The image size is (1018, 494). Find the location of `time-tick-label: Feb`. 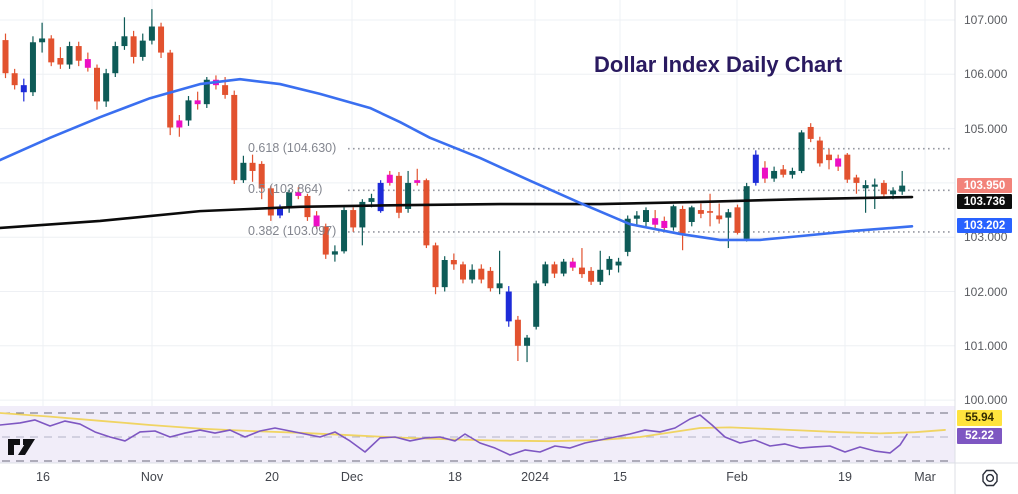

time-tick-label: Feb is located at coordinates (737, 477).